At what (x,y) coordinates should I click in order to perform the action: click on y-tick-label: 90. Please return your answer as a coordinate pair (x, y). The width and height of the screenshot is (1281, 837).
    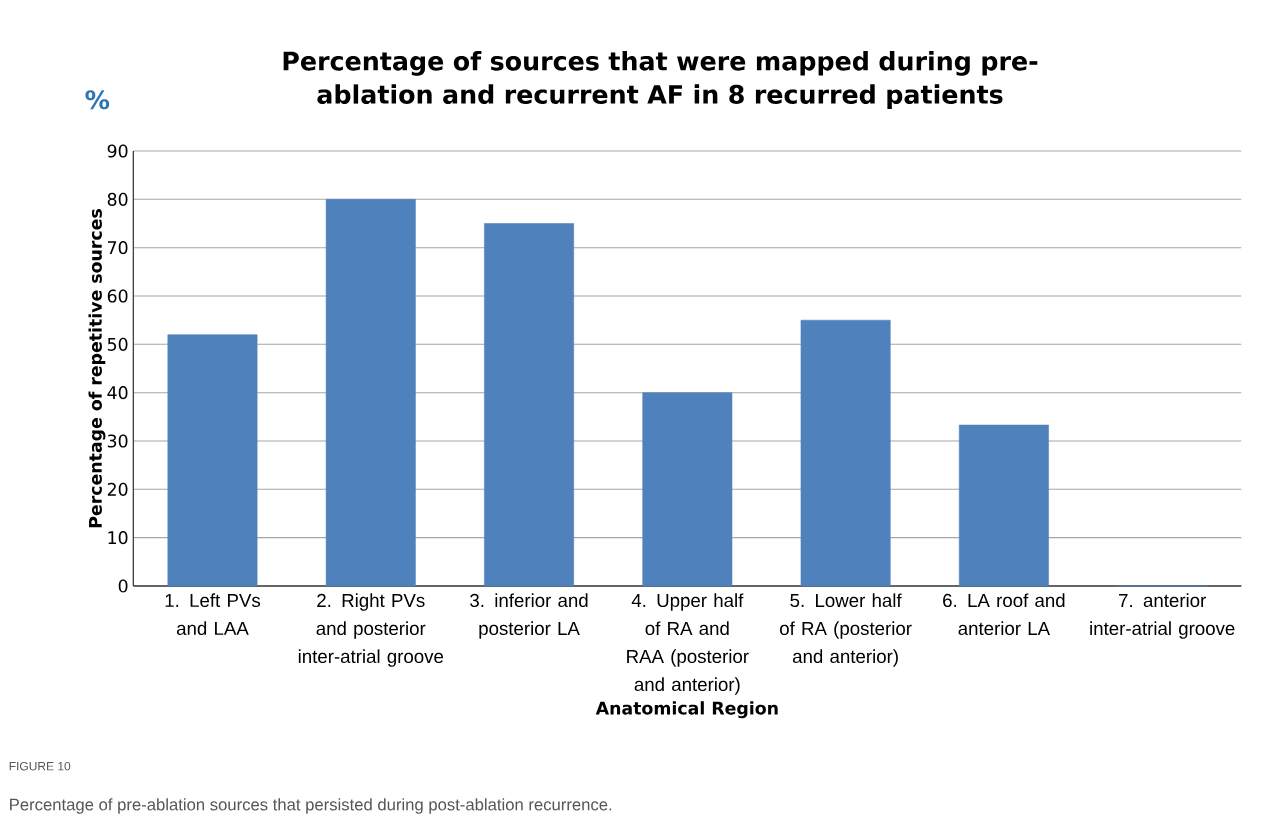
    Looking at the image, I should click on (117, 151).